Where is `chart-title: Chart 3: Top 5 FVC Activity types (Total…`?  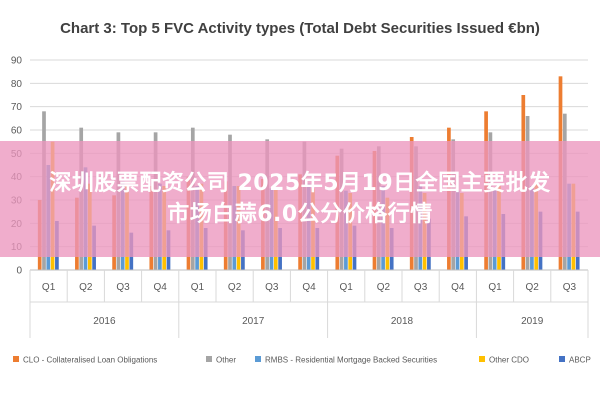 chart-title: Chart 3: Top 5 FVC Activity types (Total… is located at coordinates (300, 28).